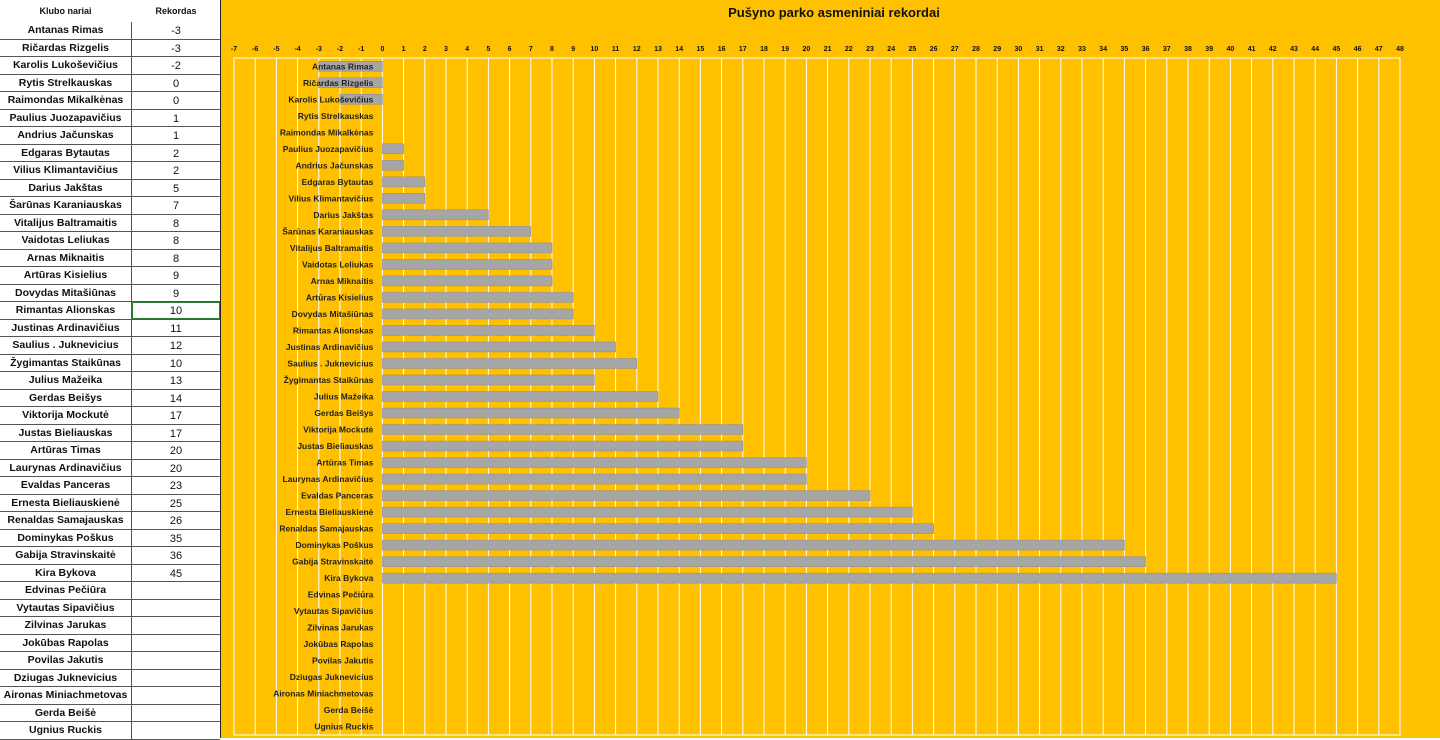 The width and height of the screenshot is (1440, 740). I want to click on member-name-cell: Gabija Stravinskaitė, so click(66, 555).